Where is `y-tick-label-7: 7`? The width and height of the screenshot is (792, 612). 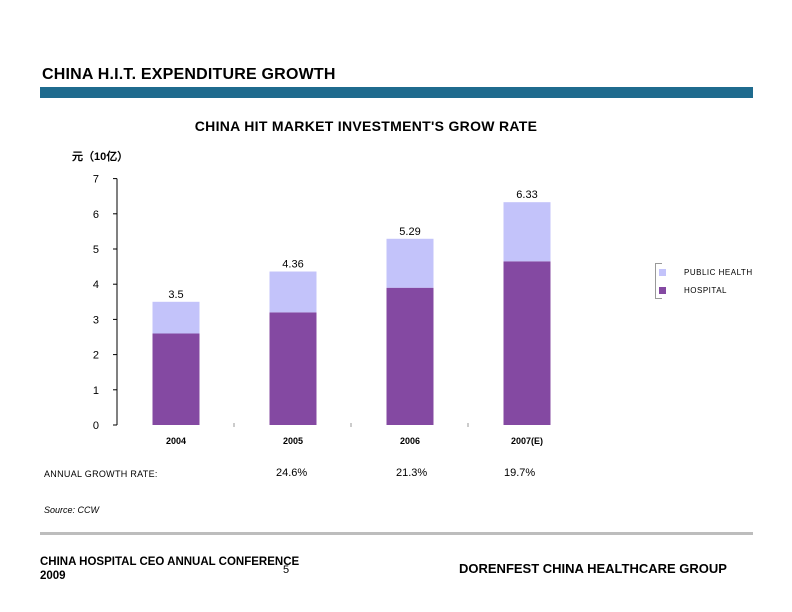 y-tick-label-7: 7 is located at coordinates (96, 180).